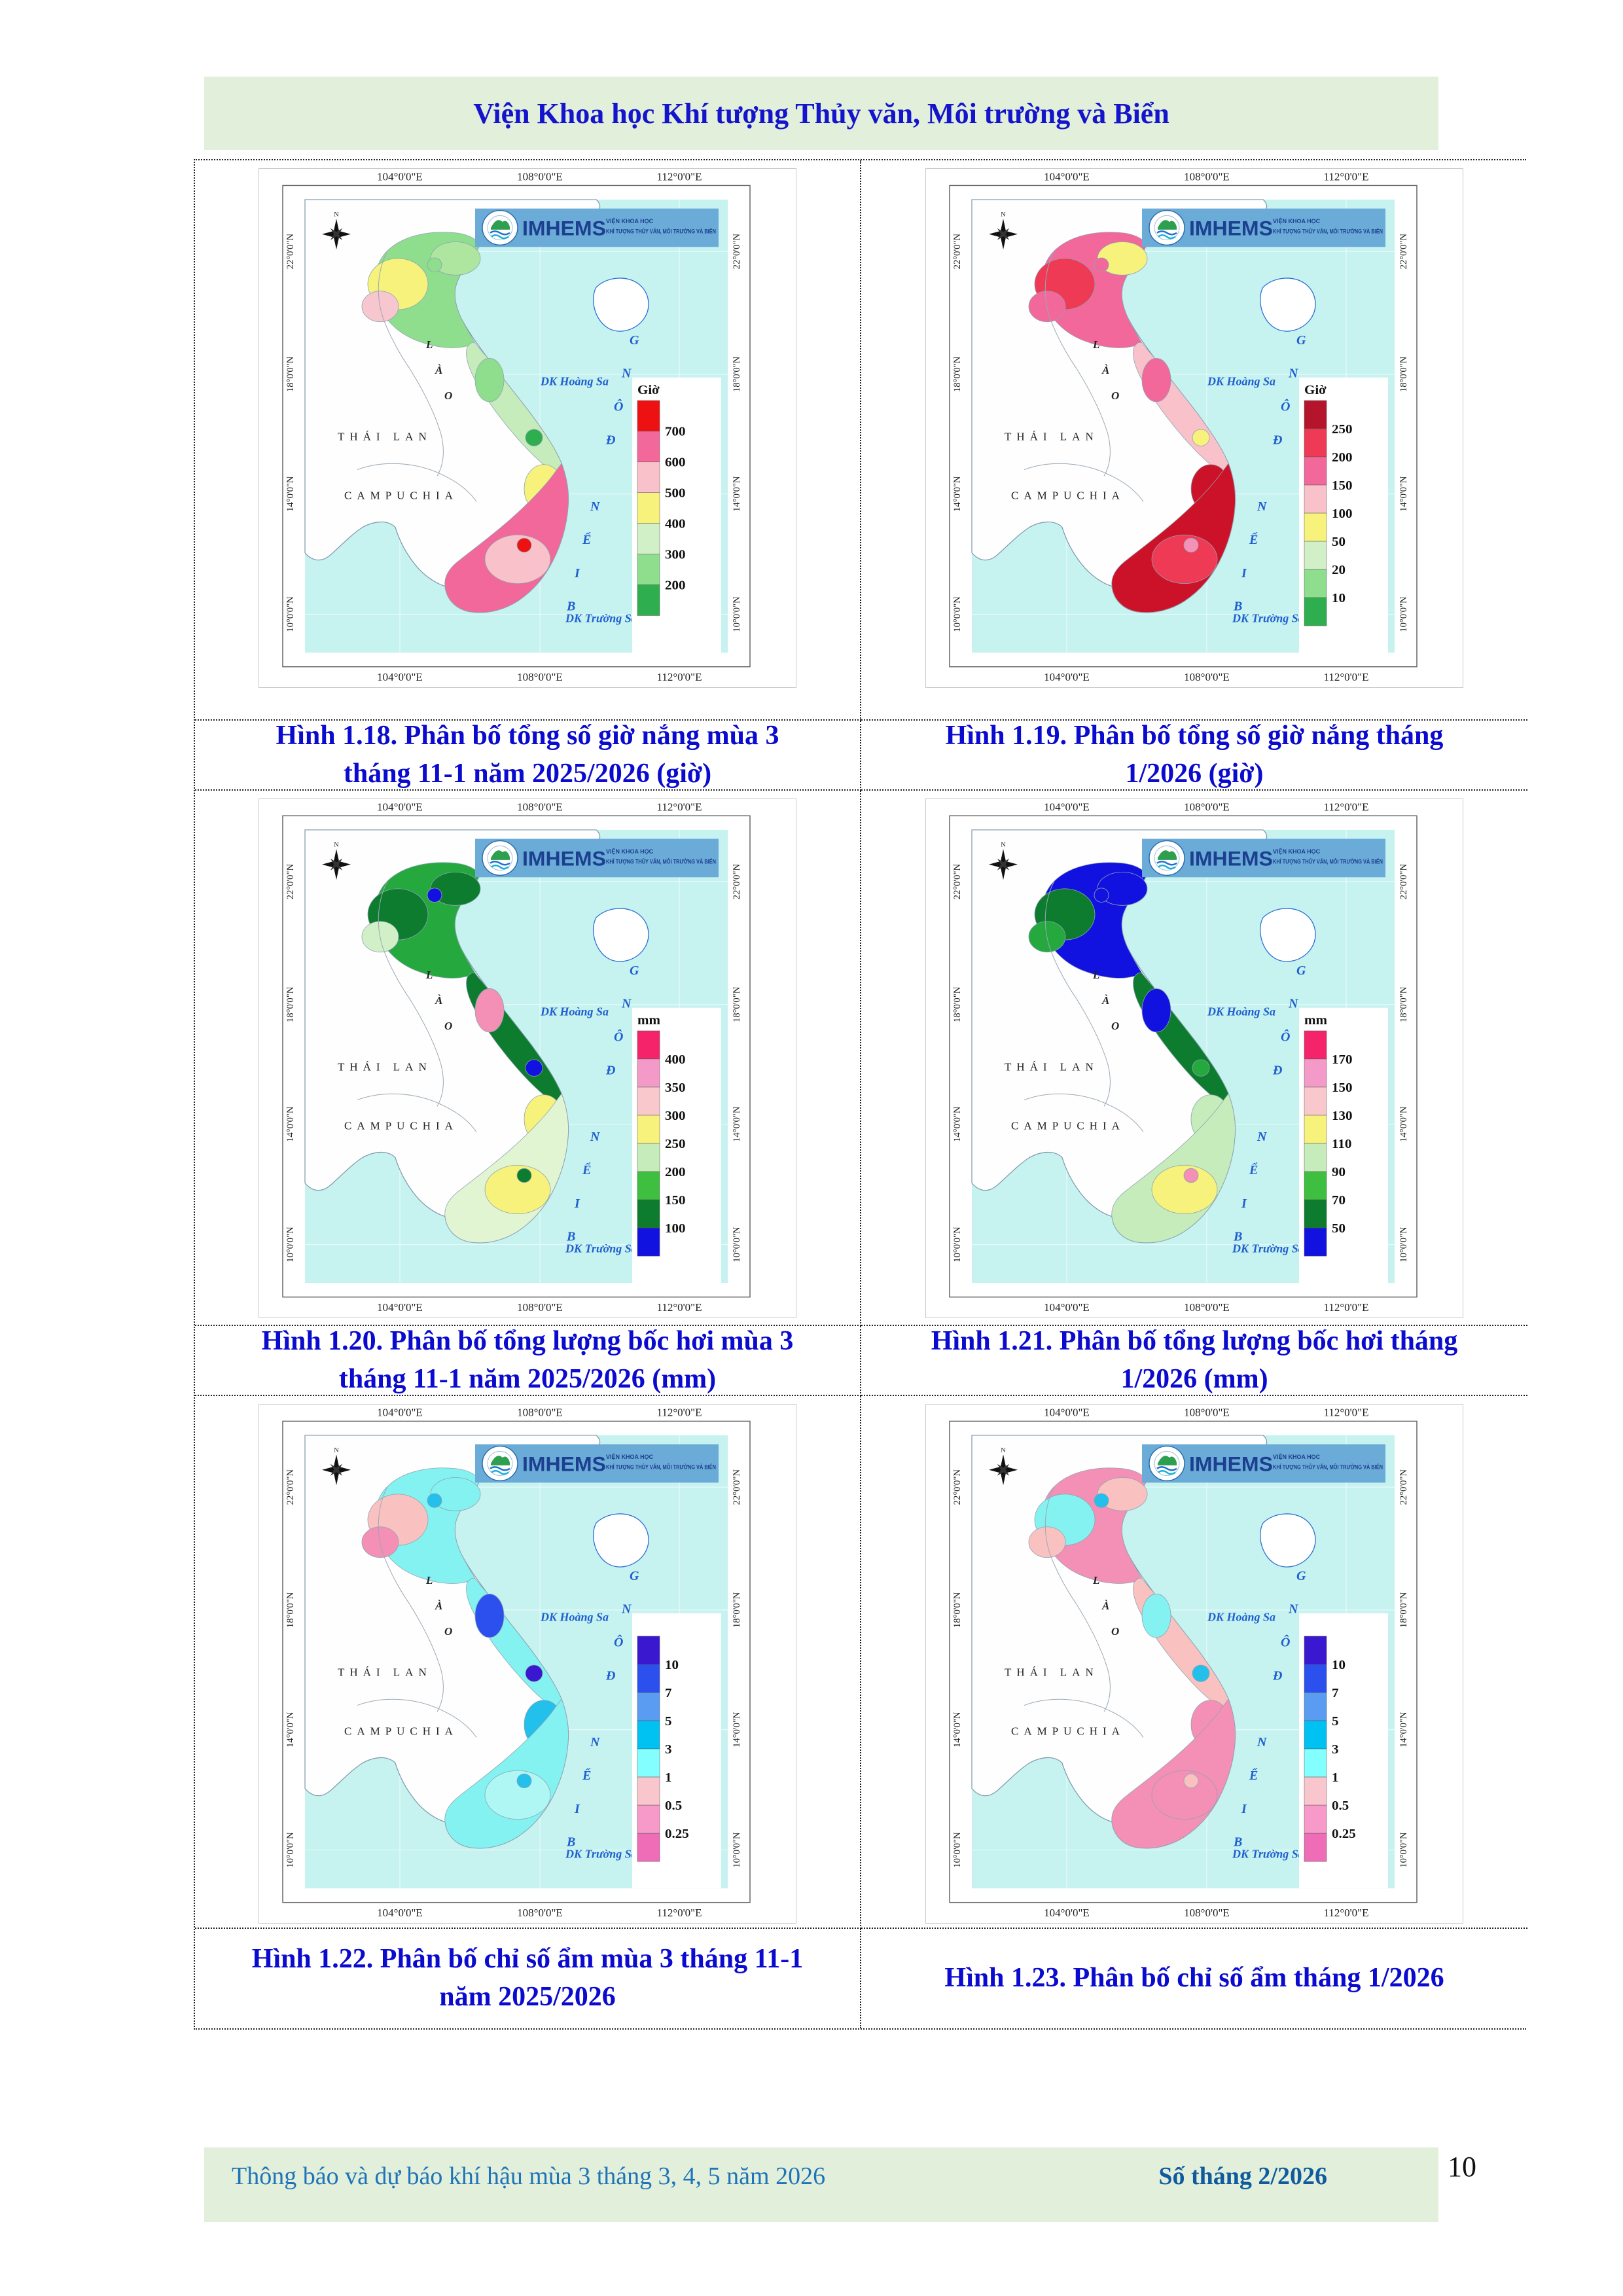 This screenshot has height=2296, width=1623. What do you see at coordinates (1269, 473) in the screenshot?
I see `label-bien-dong: BIỂNĐÔNG` at bounding box center [1269, 473].